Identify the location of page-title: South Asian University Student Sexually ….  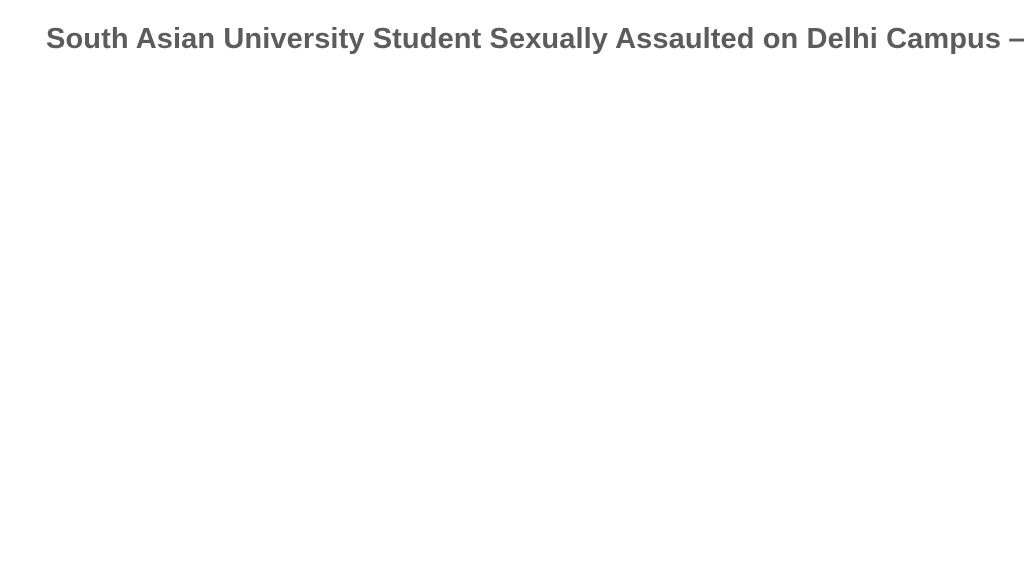
(535, 39).